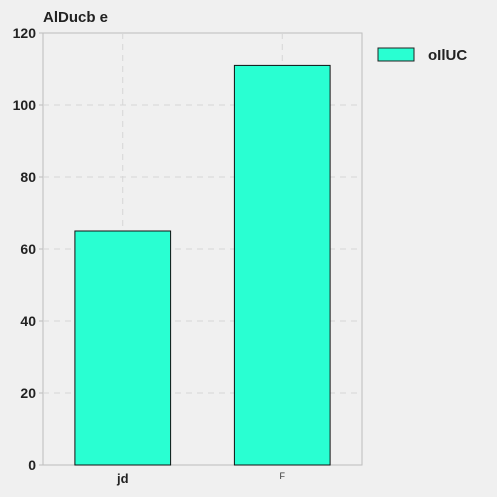  What do you see at coordinates (422, 55) in the screenshot?
I see `legend: oIlUC` at bounding box center [422, 55].